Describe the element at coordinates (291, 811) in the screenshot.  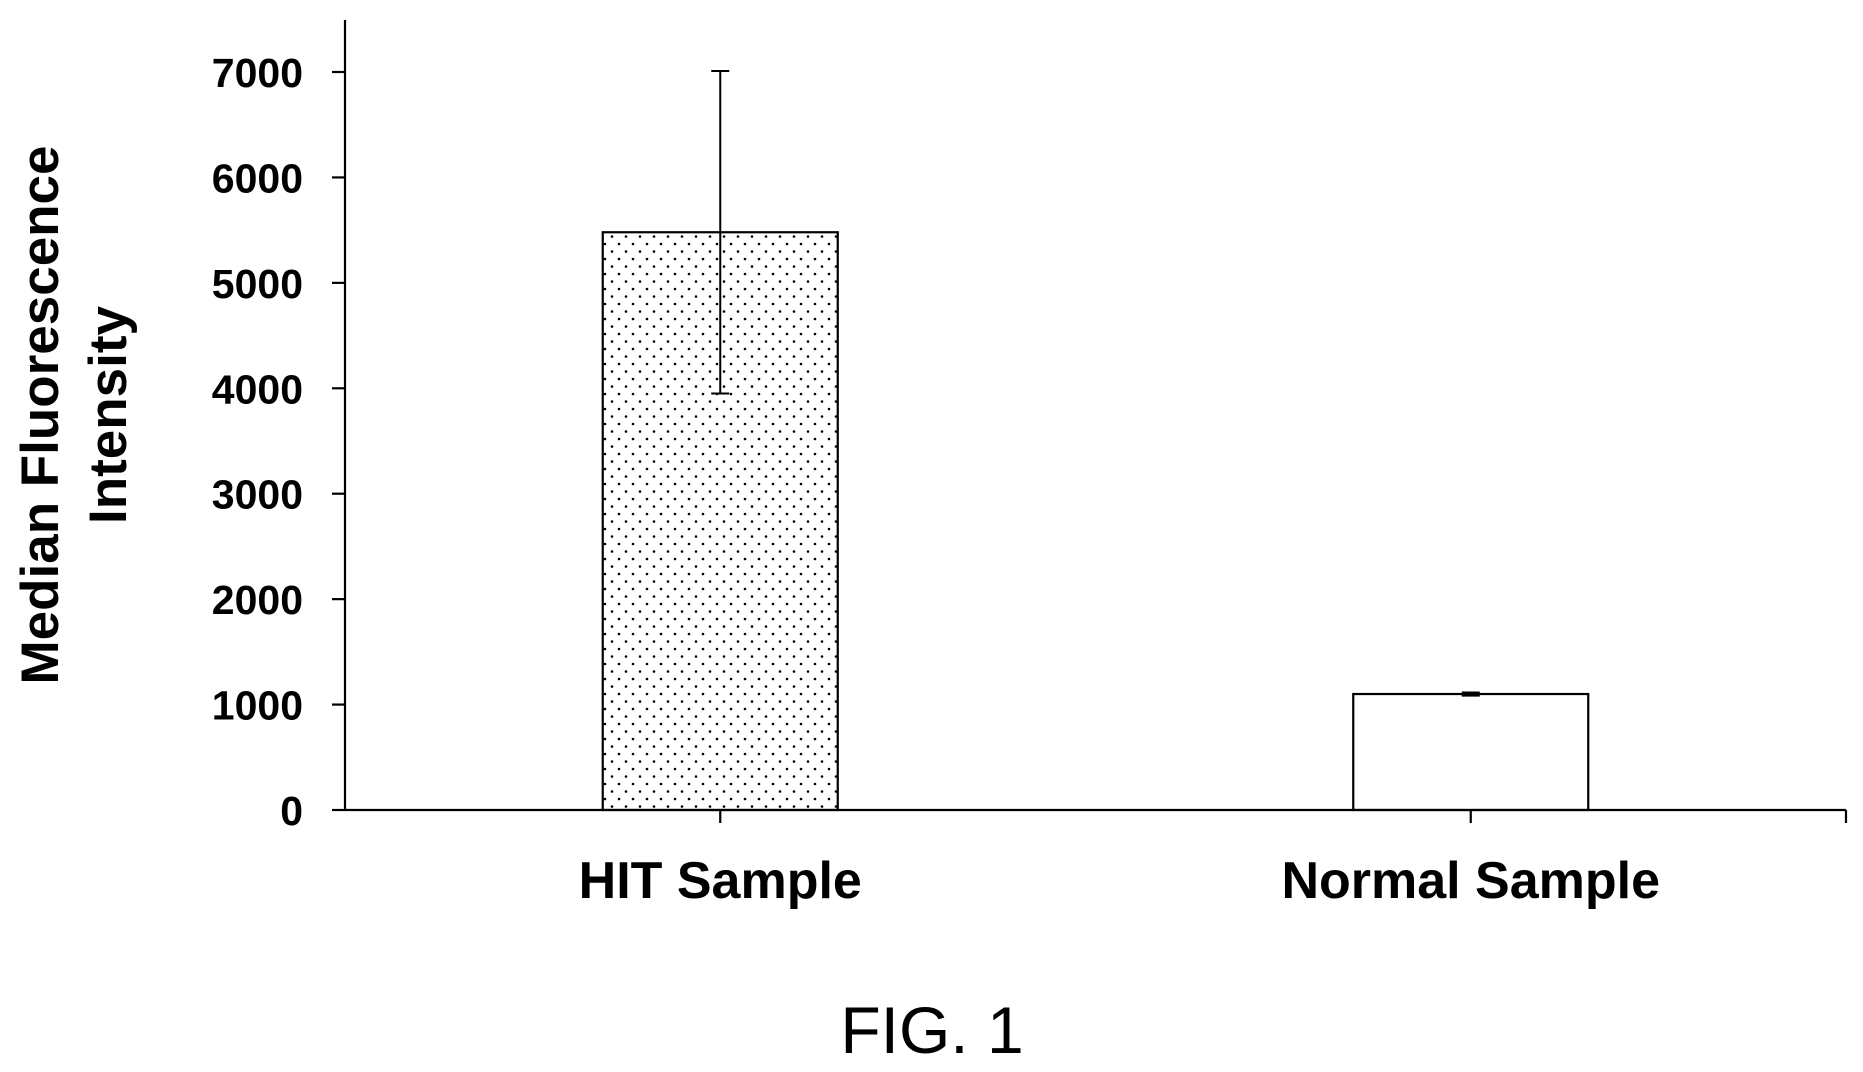
I see `y-tick-label: 0` at that location.